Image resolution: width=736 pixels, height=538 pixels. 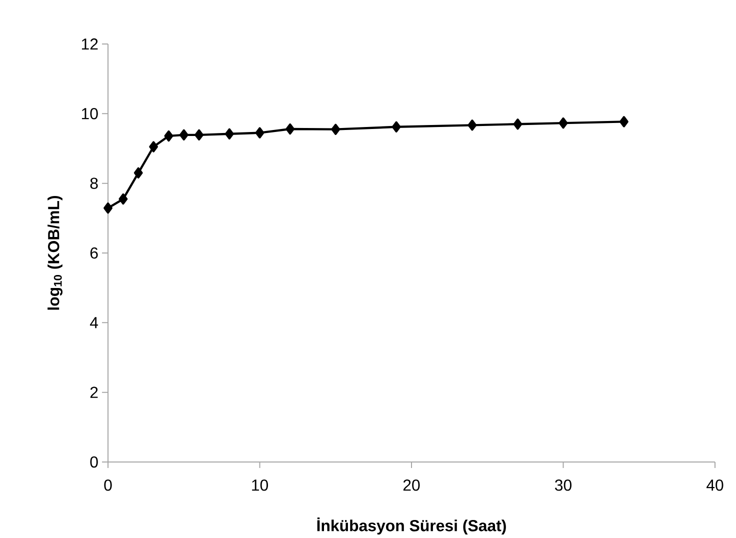 What do you see at coordinates (108, 485) in the screenshot?
I see `x-tick-label: 0` at bounding box center [108, 485].